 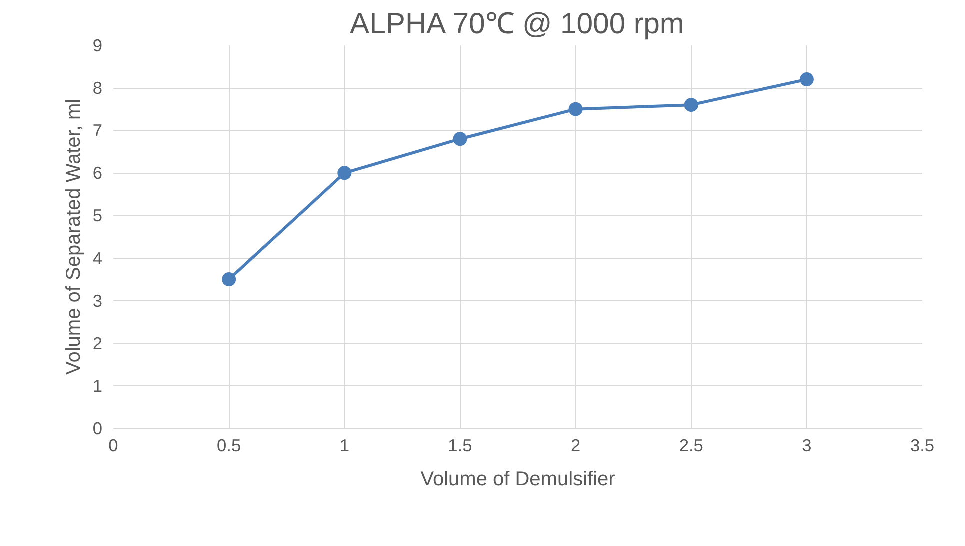 I want to click on x-tick-label: 2, so click(x=575, y=446).